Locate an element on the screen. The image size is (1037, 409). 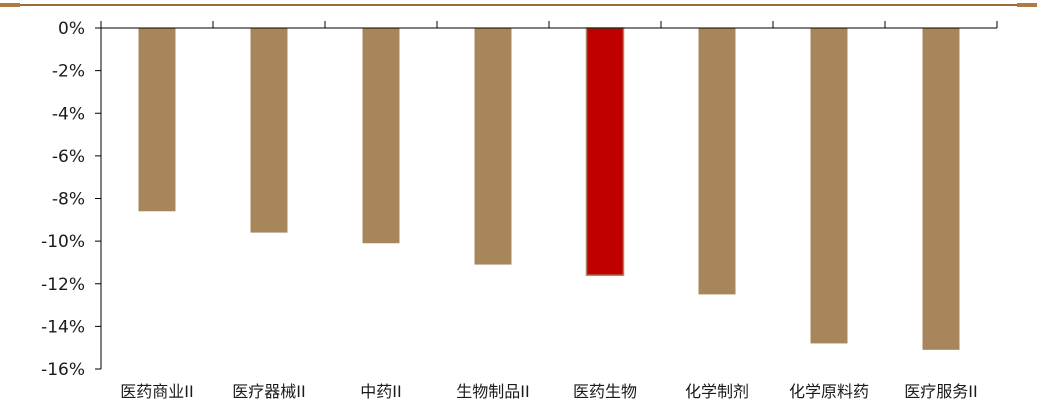
x-tick-label: 医疗服务II is located at coordinates (940, 391).